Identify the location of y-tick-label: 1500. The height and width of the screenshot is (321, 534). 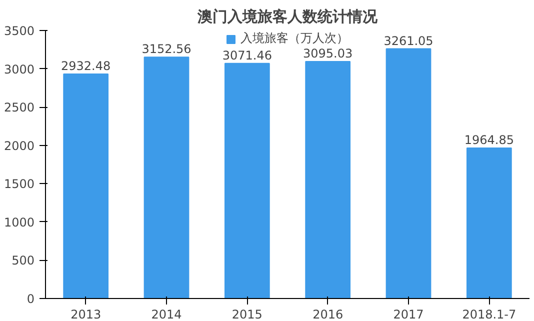
(19, 184).